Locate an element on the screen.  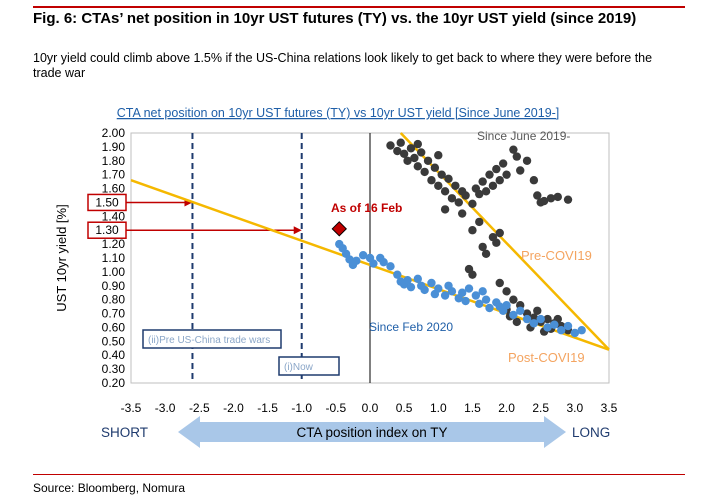
y-tick-label: 0.60 is located at coordinates (114, 327).